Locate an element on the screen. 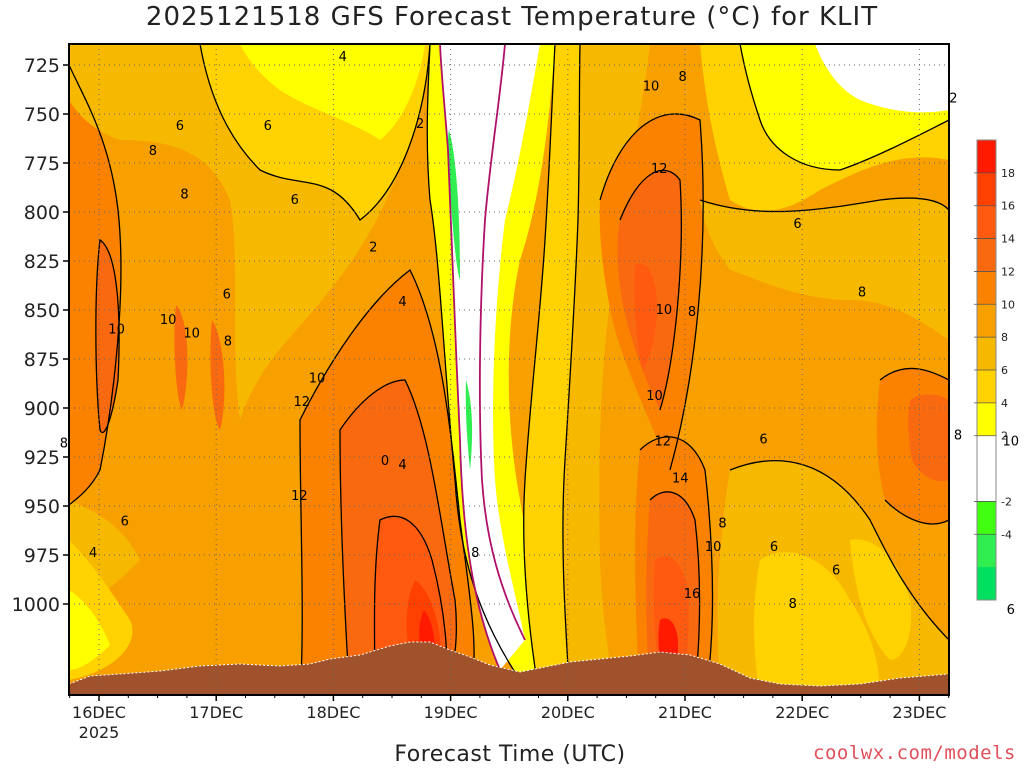  terrain-surface is located at coordinates (509, 668).